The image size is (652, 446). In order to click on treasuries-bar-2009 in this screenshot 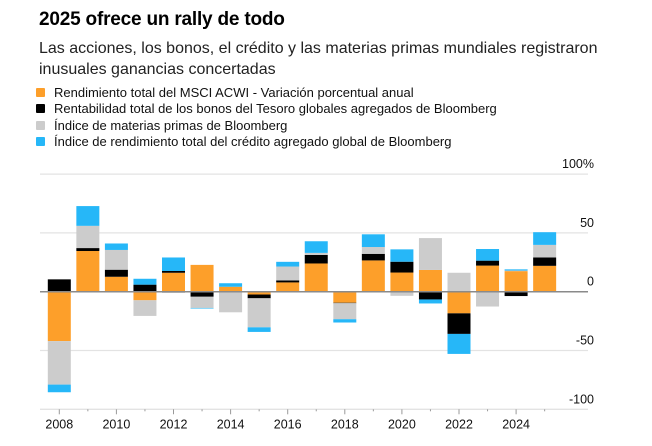, I will do `click(88, 250)`.